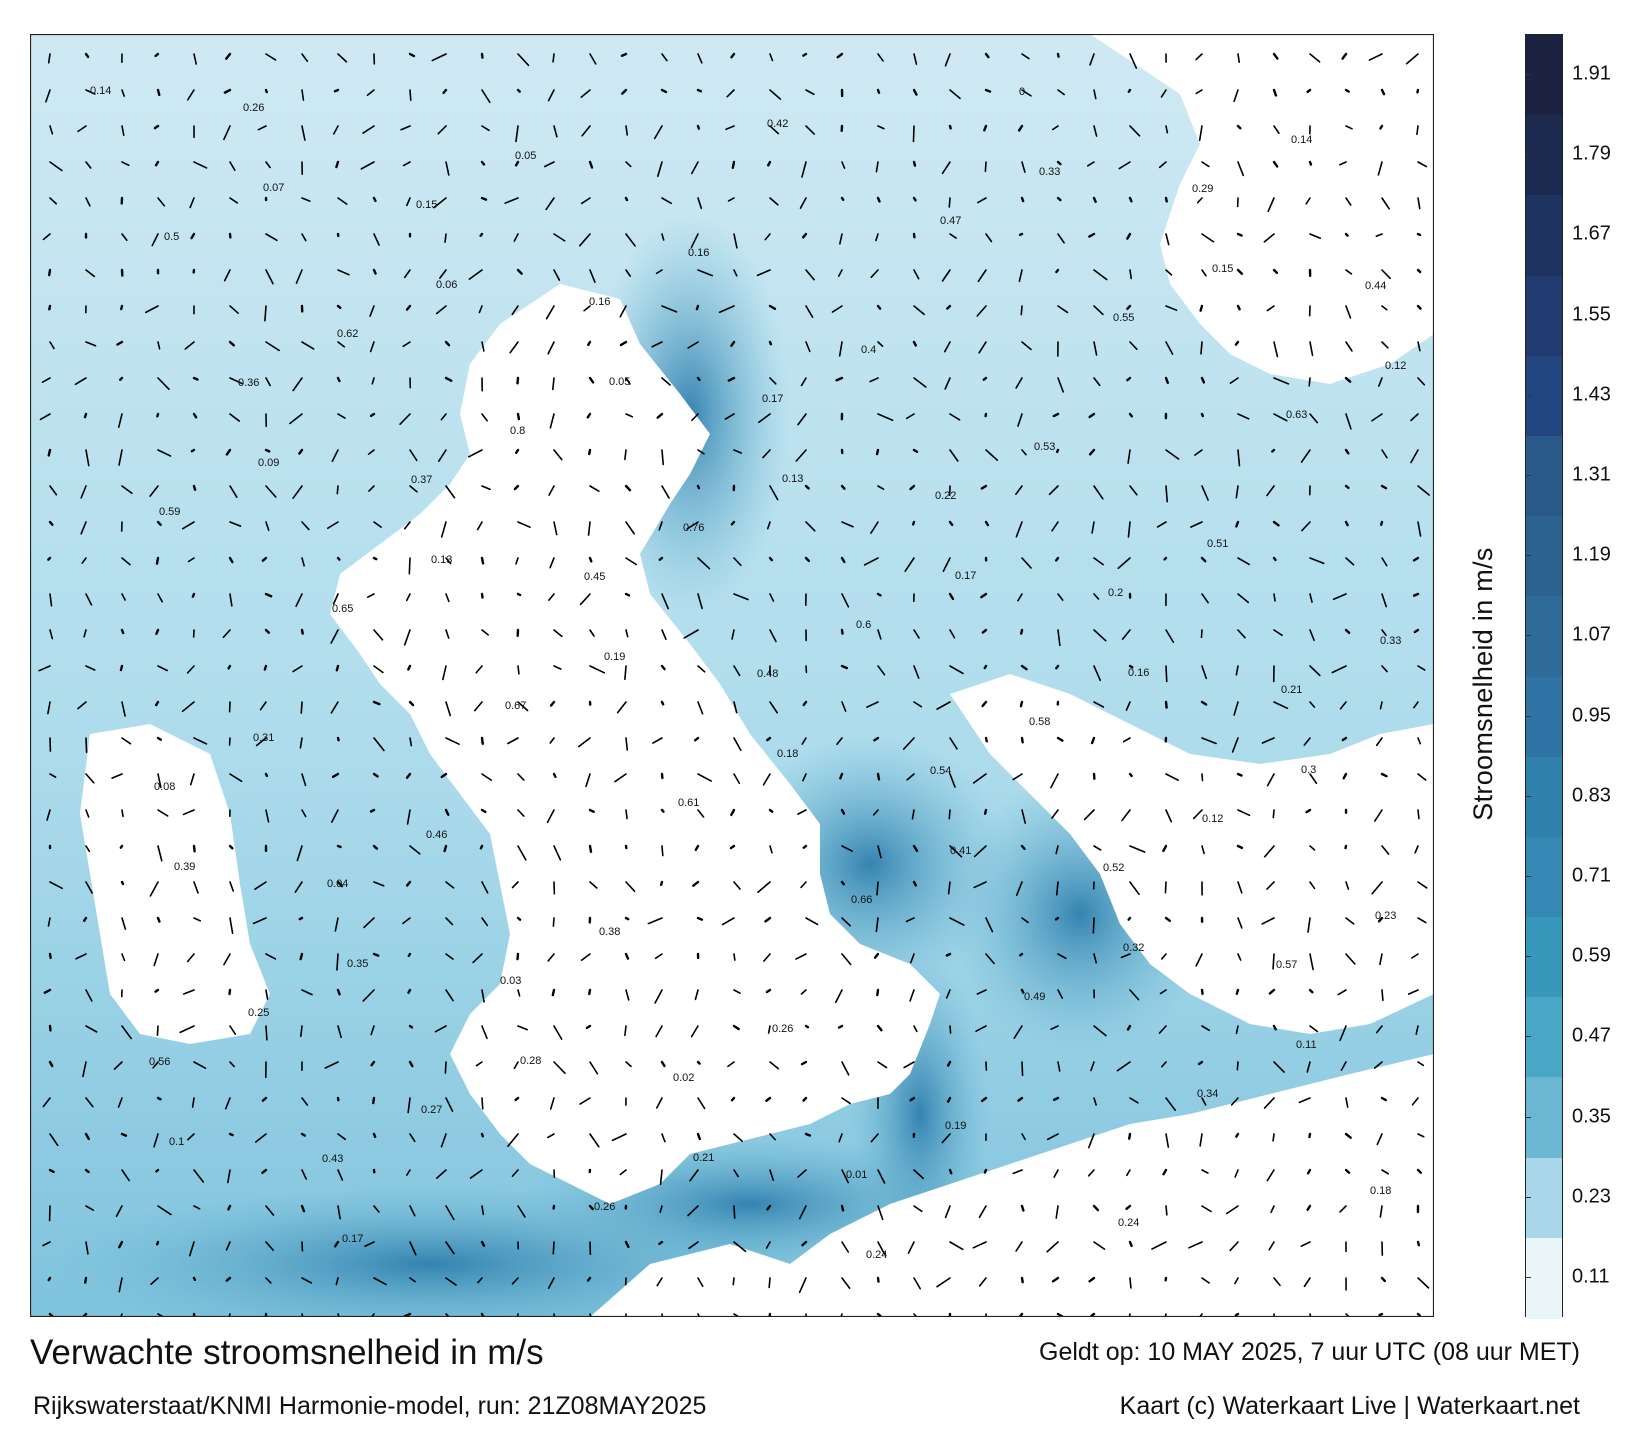  Describe the element at coordinates (1528, 556) in the screenshot. I see `legend-tick-mark` at that location.